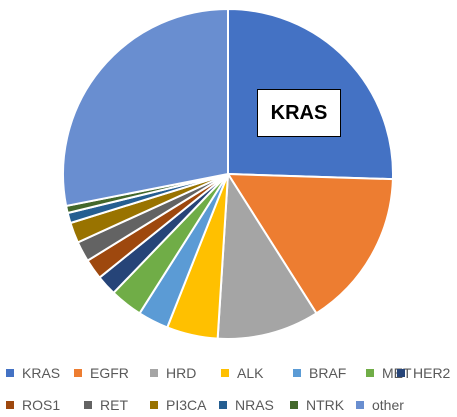 This screenshot has width=457, height=417. I want to click on pie-slice-egfr, so click(310, 243).